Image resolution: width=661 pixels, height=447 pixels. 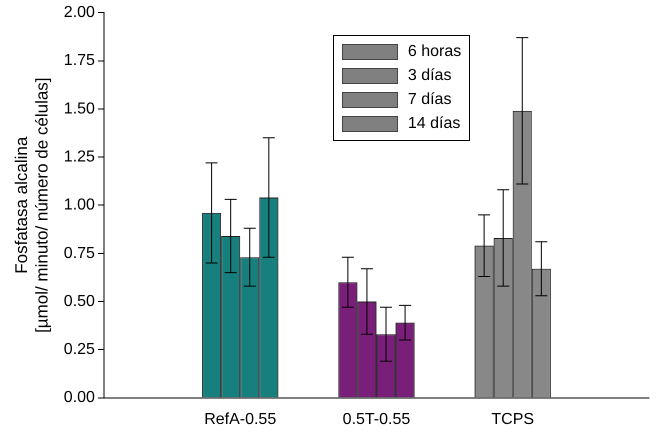 I want to click on y-tick-label: 2.00, so click(x=80, y=13).